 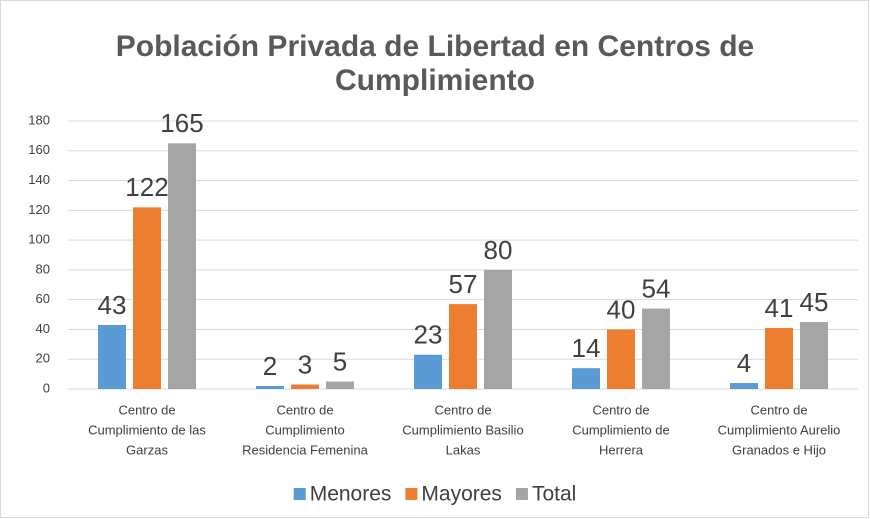 I want to click on data-label: 54, so click(x=656, y=288).